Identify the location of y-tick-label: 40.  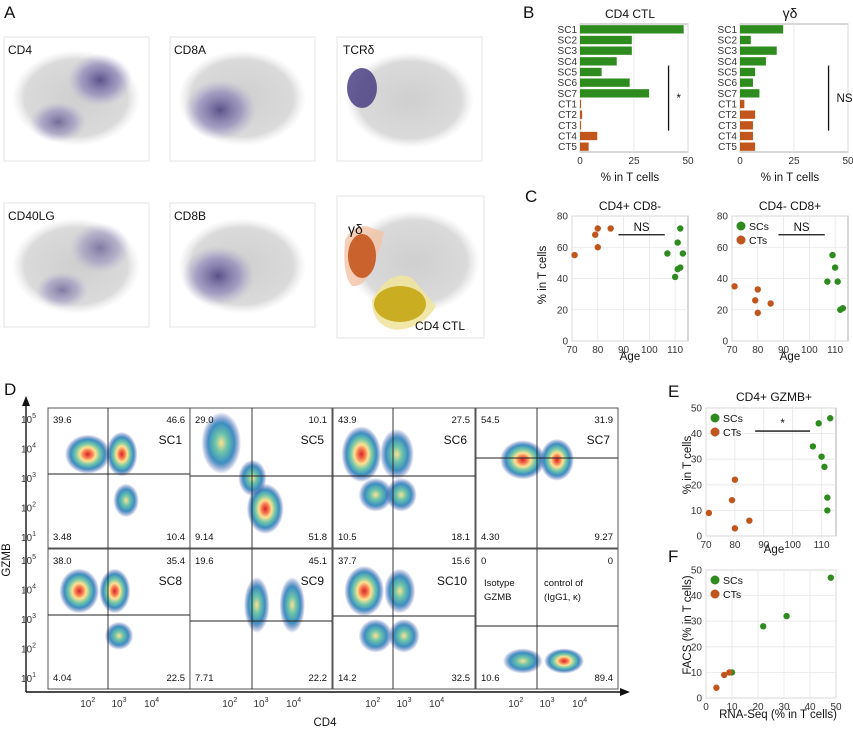
(723, 279).